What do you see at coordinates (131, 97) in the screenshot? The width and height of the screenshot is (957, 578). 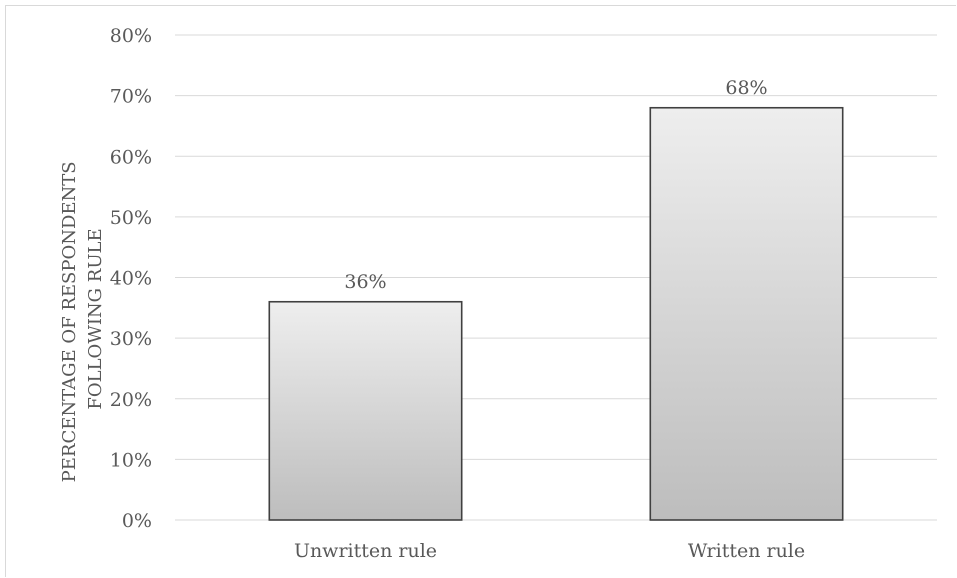 I see `y-tick-label-70: 70%` at bounding box center [131, 97].